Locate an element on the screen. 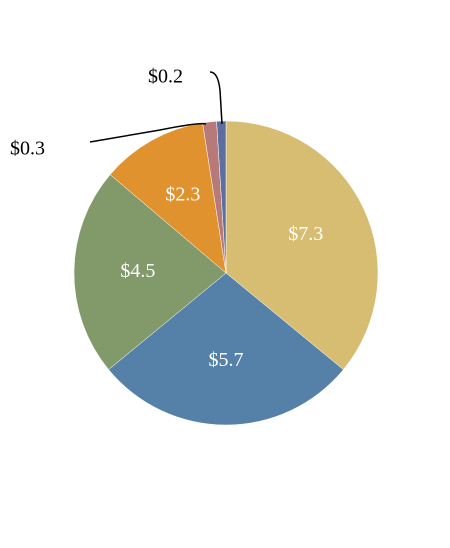  data-label: $2.3 is located at coordinates (182, 195).